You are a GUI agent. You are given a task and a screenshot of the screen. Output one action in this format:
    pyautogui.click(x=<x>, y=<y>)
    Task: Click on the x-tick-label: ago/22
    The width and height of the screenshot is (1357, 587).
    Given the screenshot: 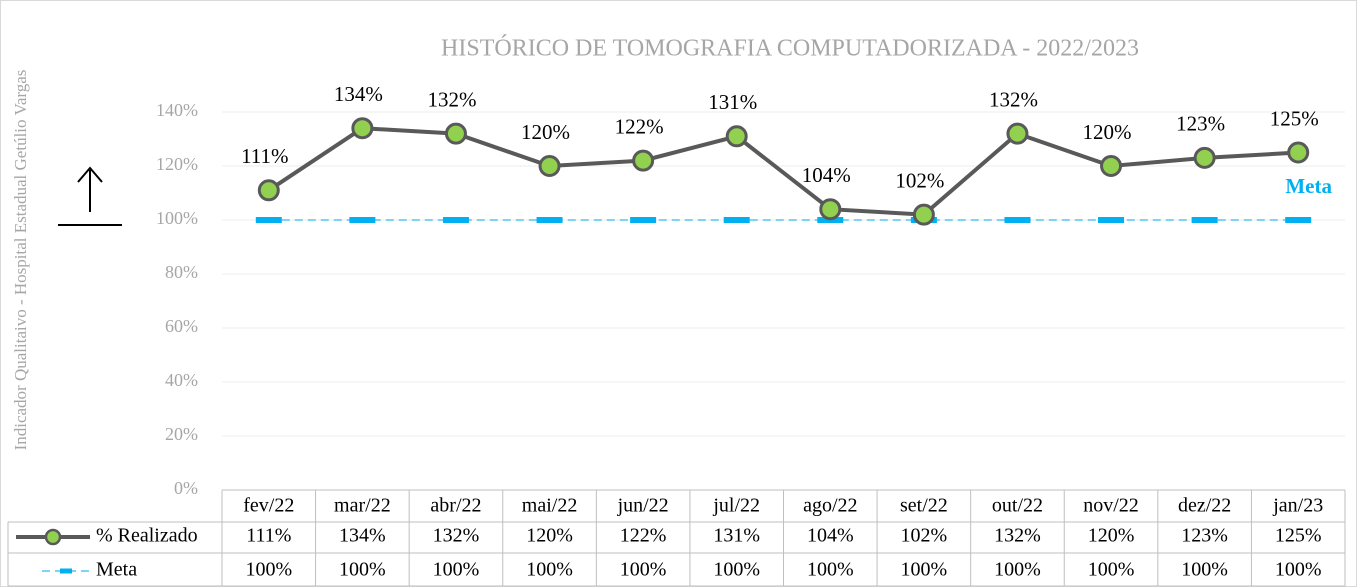 What is the action you would take?
    pyautogui.click(x=830, y=506)
    